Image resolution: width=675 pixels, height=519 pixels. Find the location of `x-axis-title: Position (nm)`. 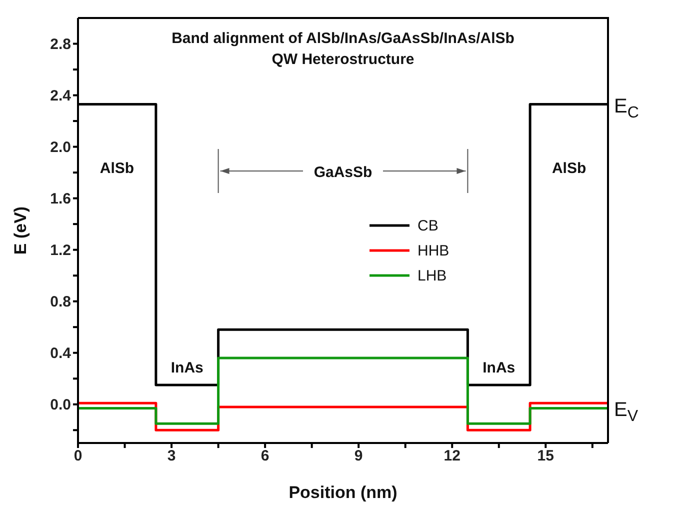

x-axis-title: Position (nm) is located at coordinates (343, 492).